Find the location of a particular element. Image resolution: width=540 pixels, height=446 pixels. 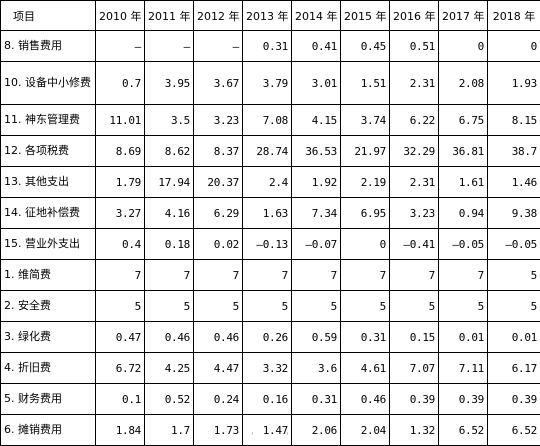

table-cell: 36.81 is located at coordinates (463, 151).